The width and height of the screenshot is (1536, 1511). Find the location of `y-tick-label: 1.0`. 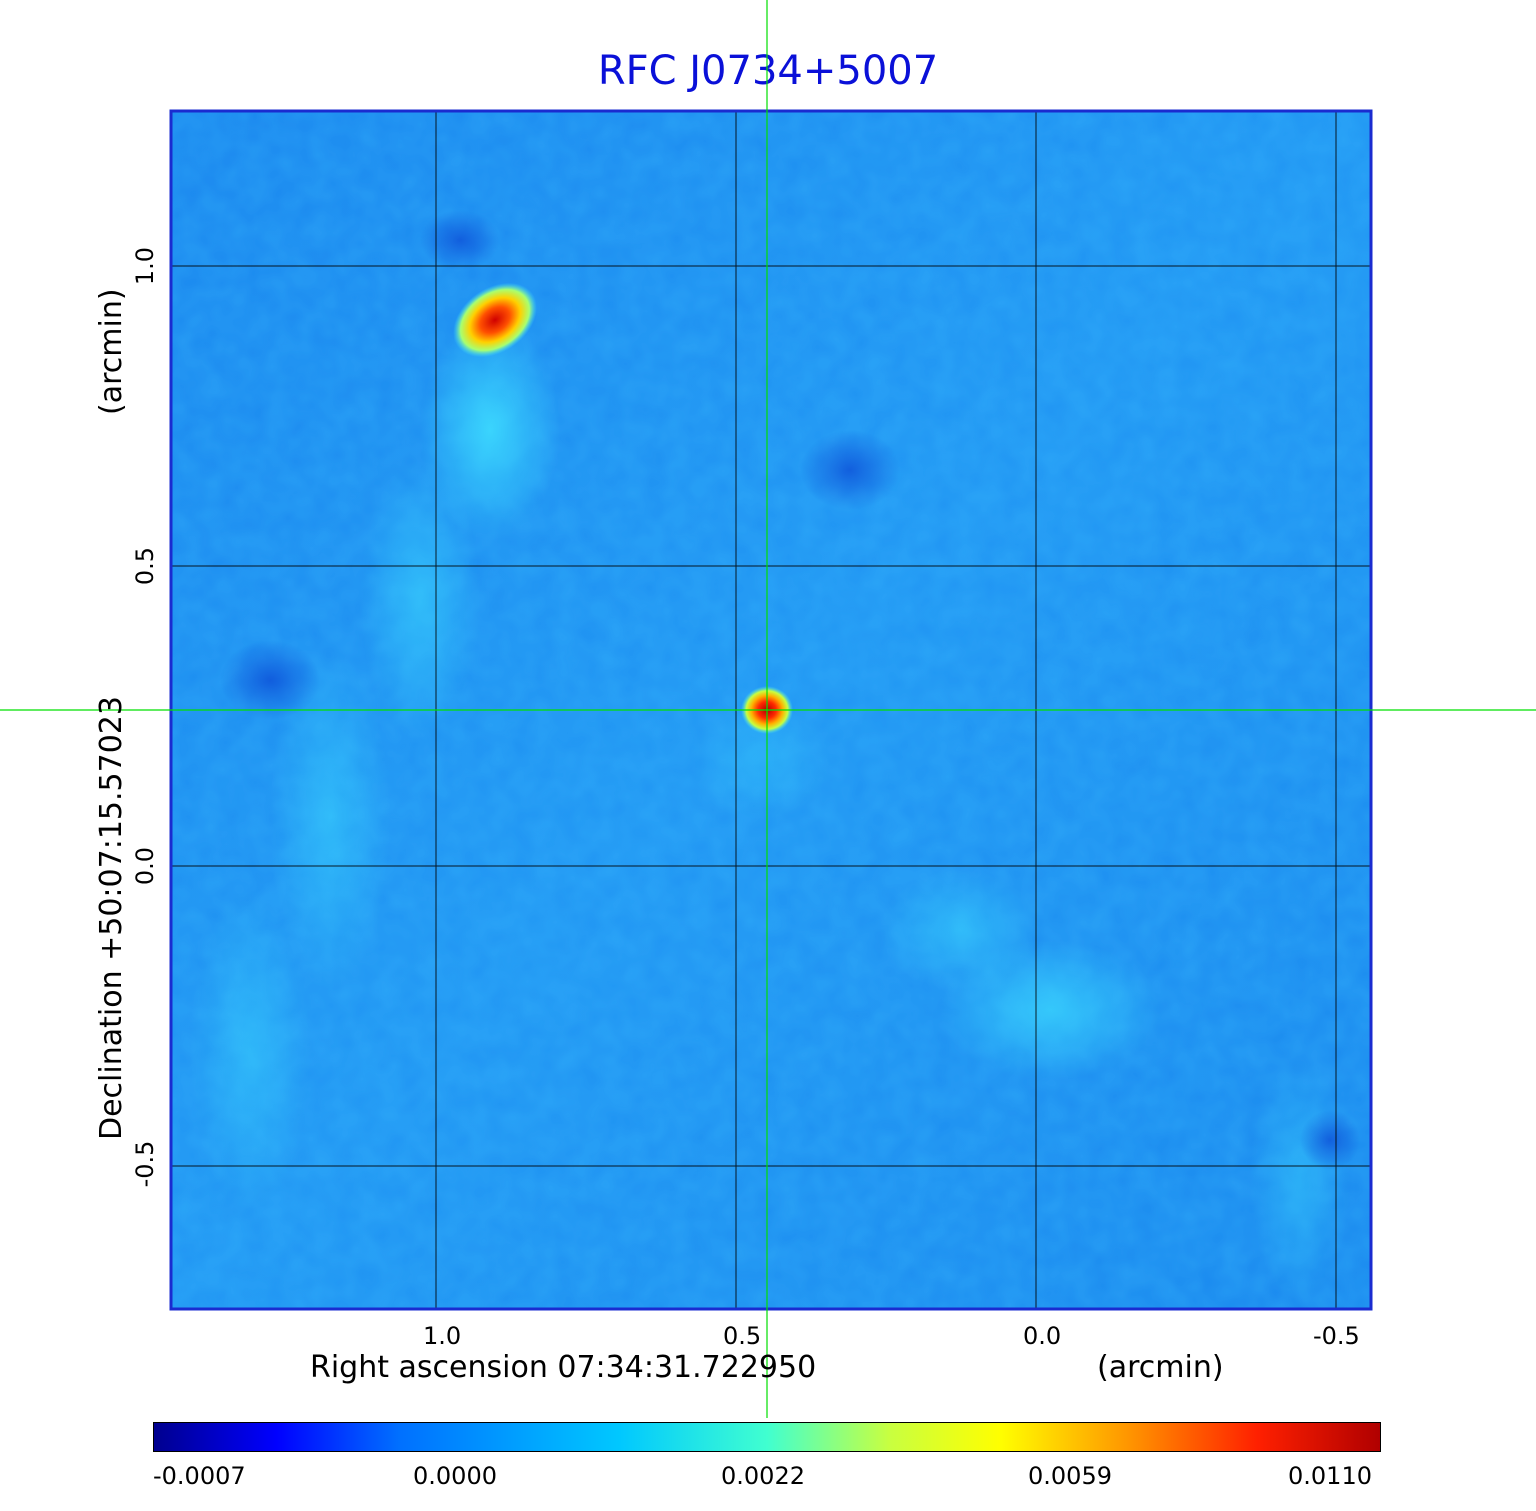

y-tick-label: 1.0 is located at coordinates (145, 266).